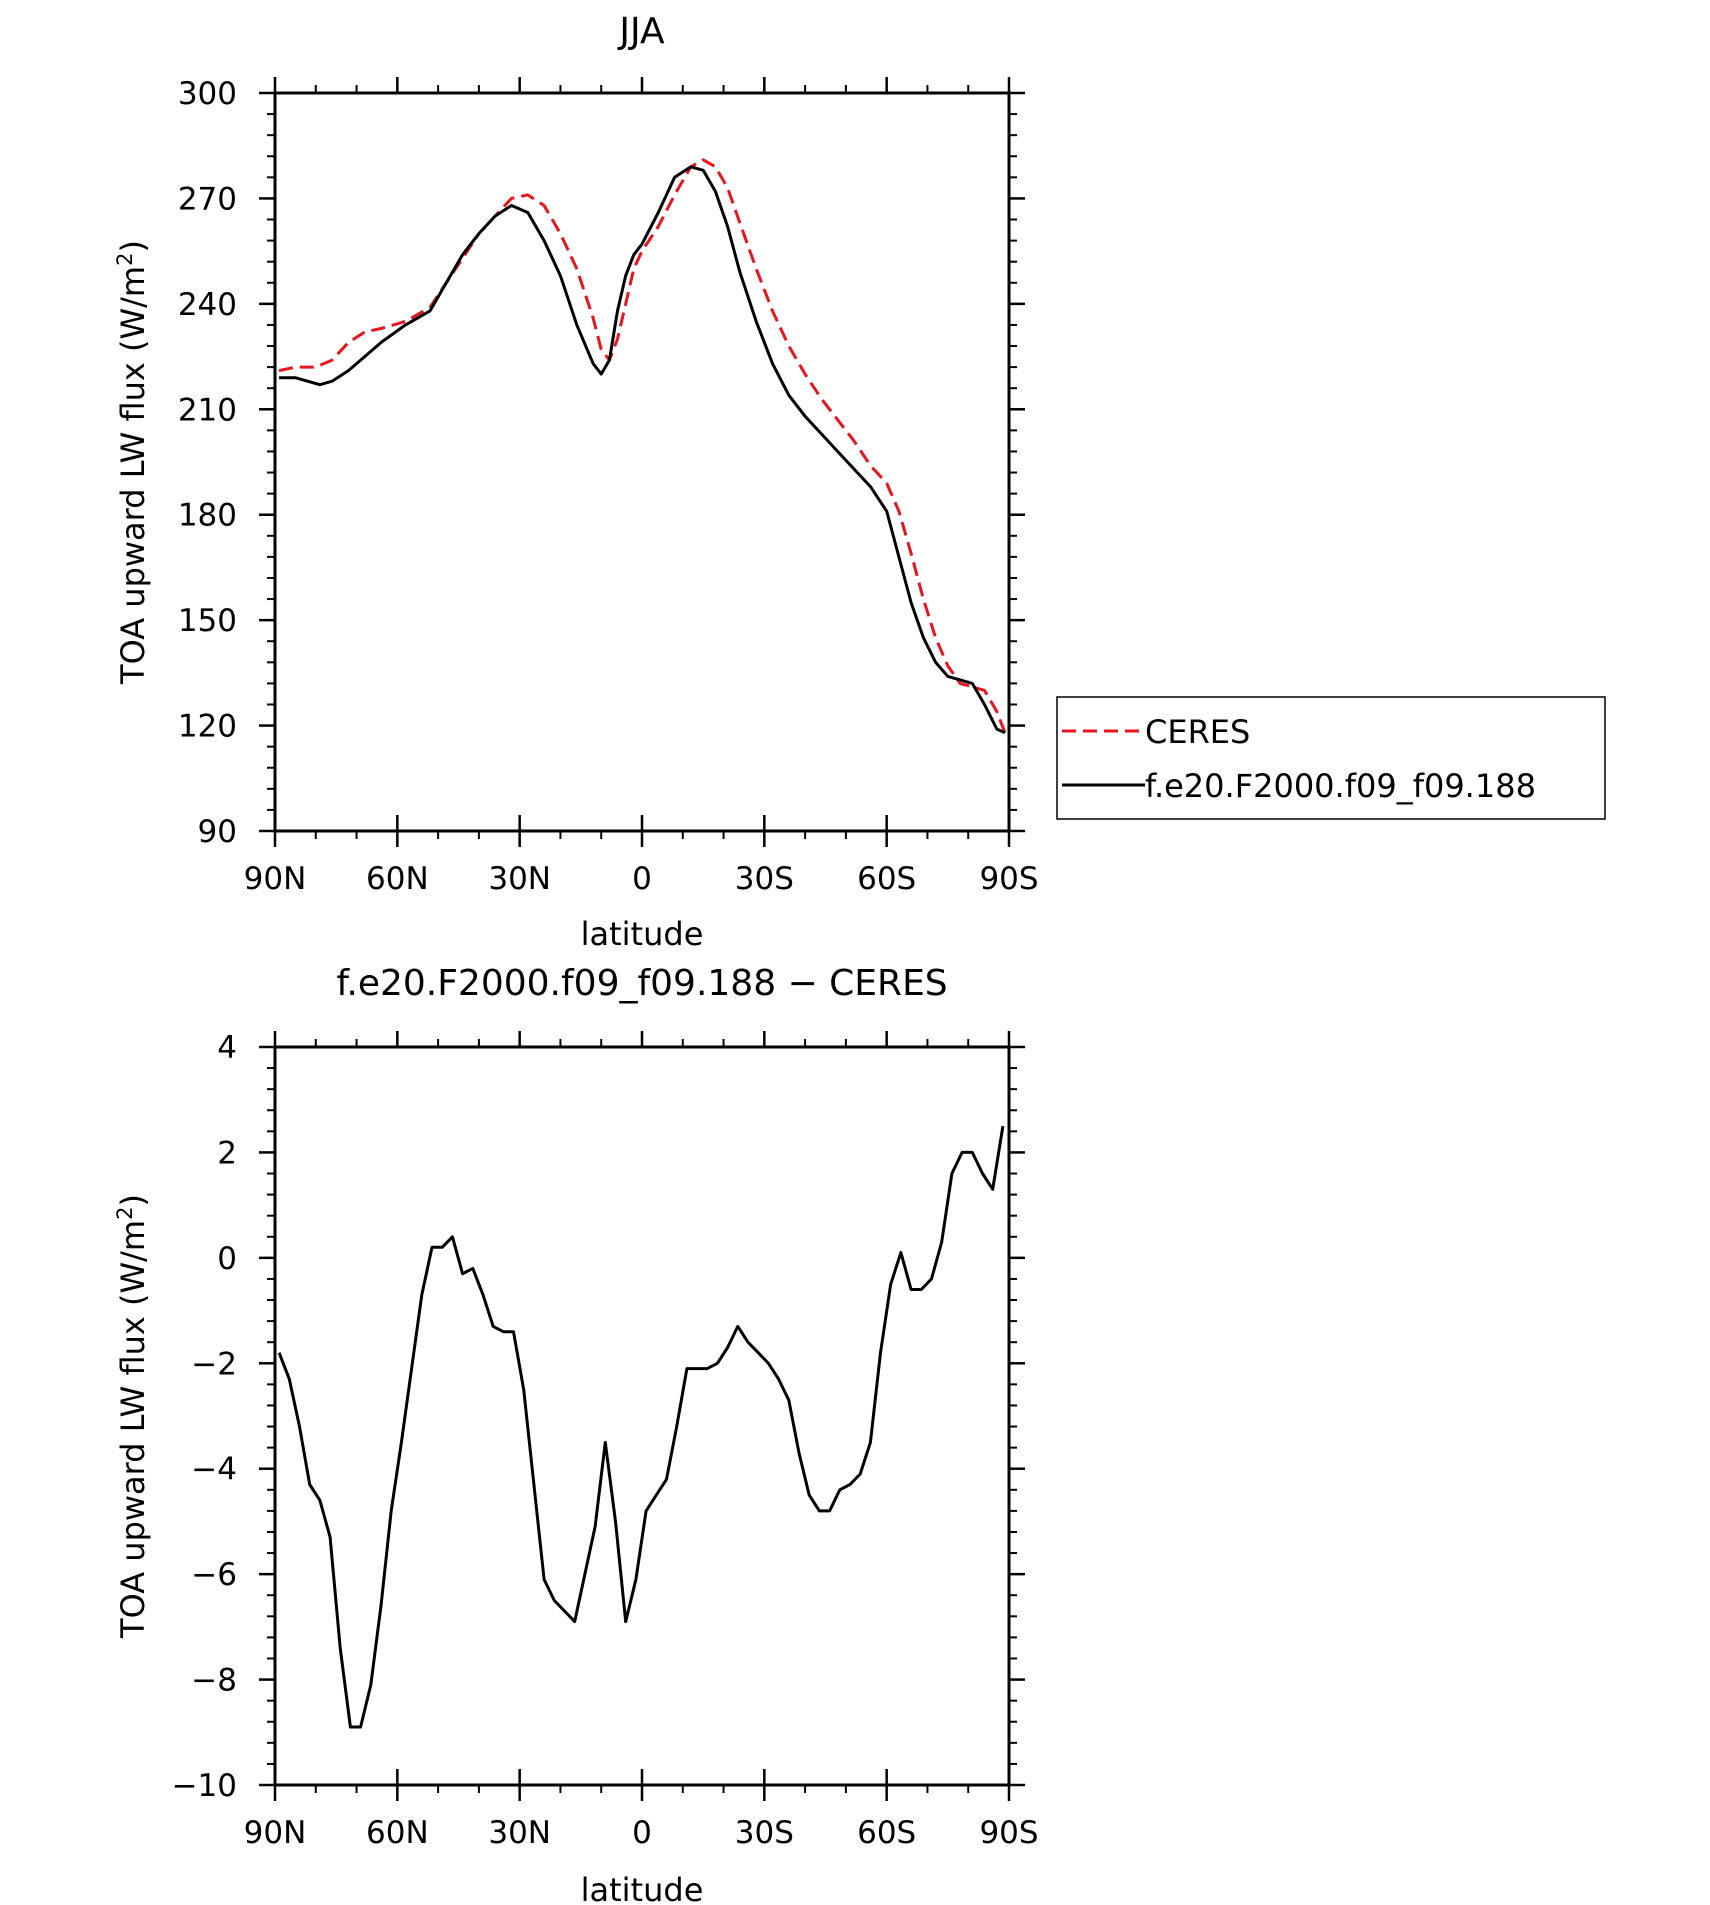  Describe the element at coordinates (217, 832) in the screenshot. I see `top-y-tick-label: 90` at that location.